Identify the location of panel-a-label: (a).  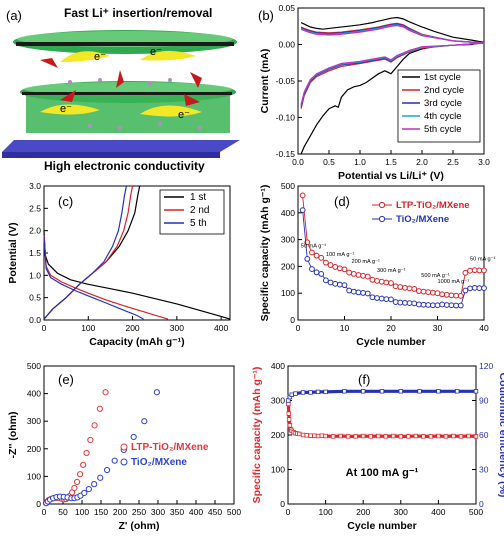
(14, 15).